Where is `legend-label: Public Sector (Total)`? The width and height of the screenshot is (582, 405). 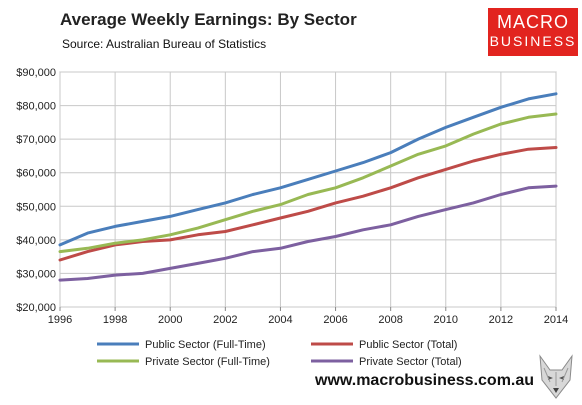
legend-label: Public Sector (Total) is located at coordinates (408, 345).